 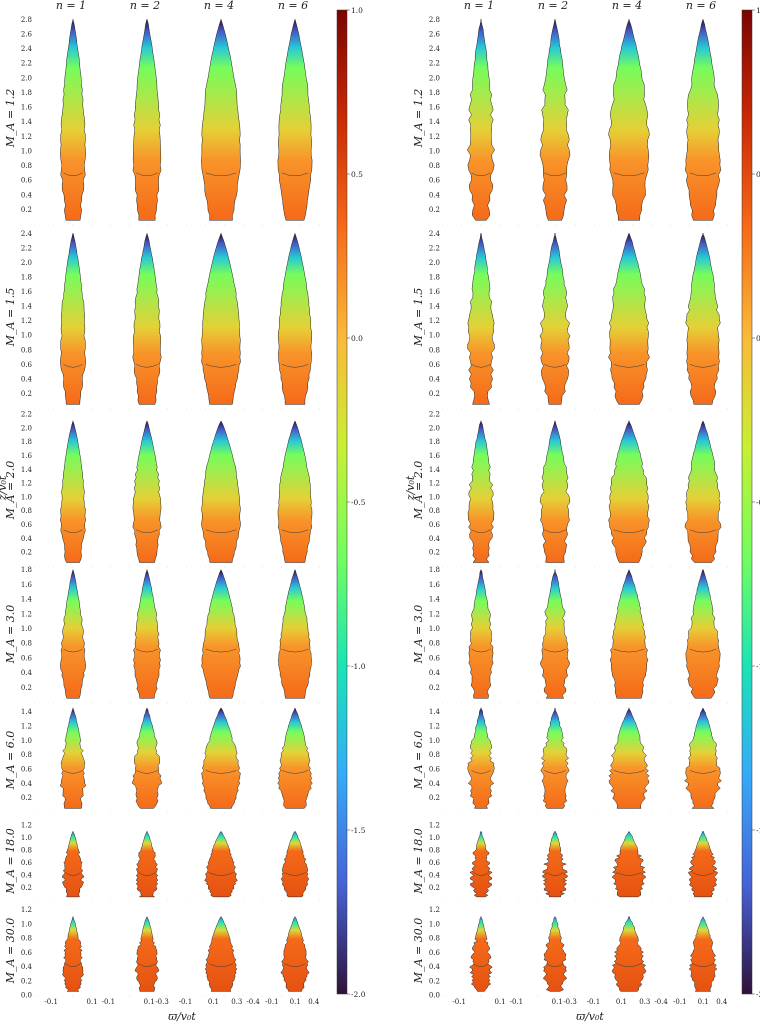 I want to click on row-label: M_A = 3.0, so click(x=10, y=634).